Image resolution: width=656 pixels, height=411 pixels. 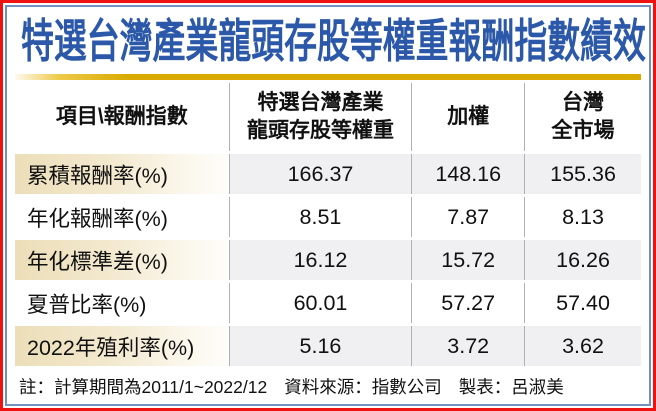 I want to click on table-row: 2022年殖利率(%) 5.16 3.72 3.62, so click(x=328, y=345).